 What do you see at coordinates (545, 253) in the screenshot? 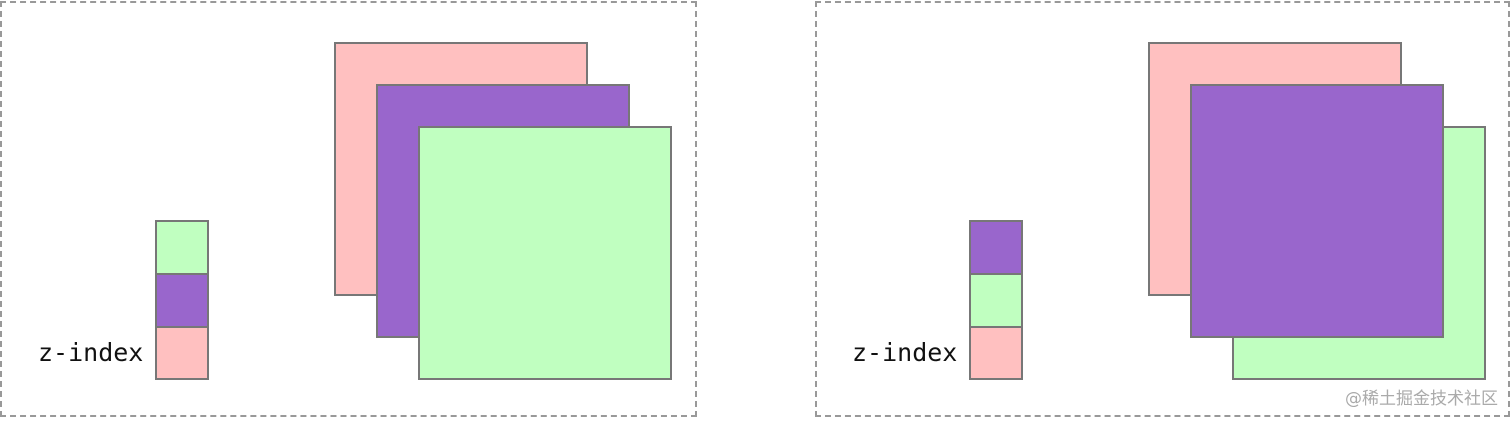
I see `green-square` at bounding box center [545, 253].